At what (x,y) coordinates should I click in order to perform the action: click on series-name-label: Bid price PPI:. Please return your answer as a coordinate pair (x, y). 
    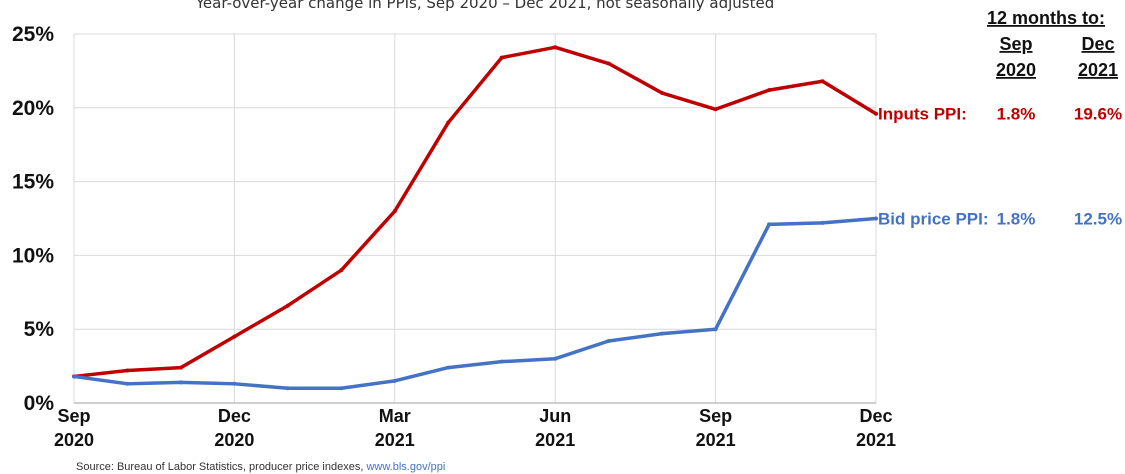
    Looking at the image, I should click on (933, 219).